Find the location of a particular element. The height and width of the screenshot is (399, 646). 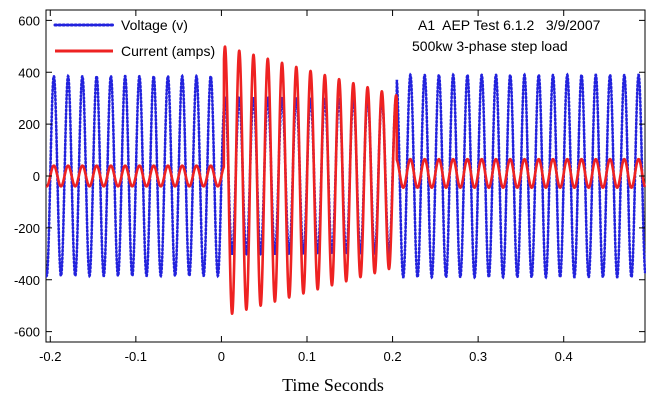

y-tick-label: 200 is located at coordinates (29, 124).